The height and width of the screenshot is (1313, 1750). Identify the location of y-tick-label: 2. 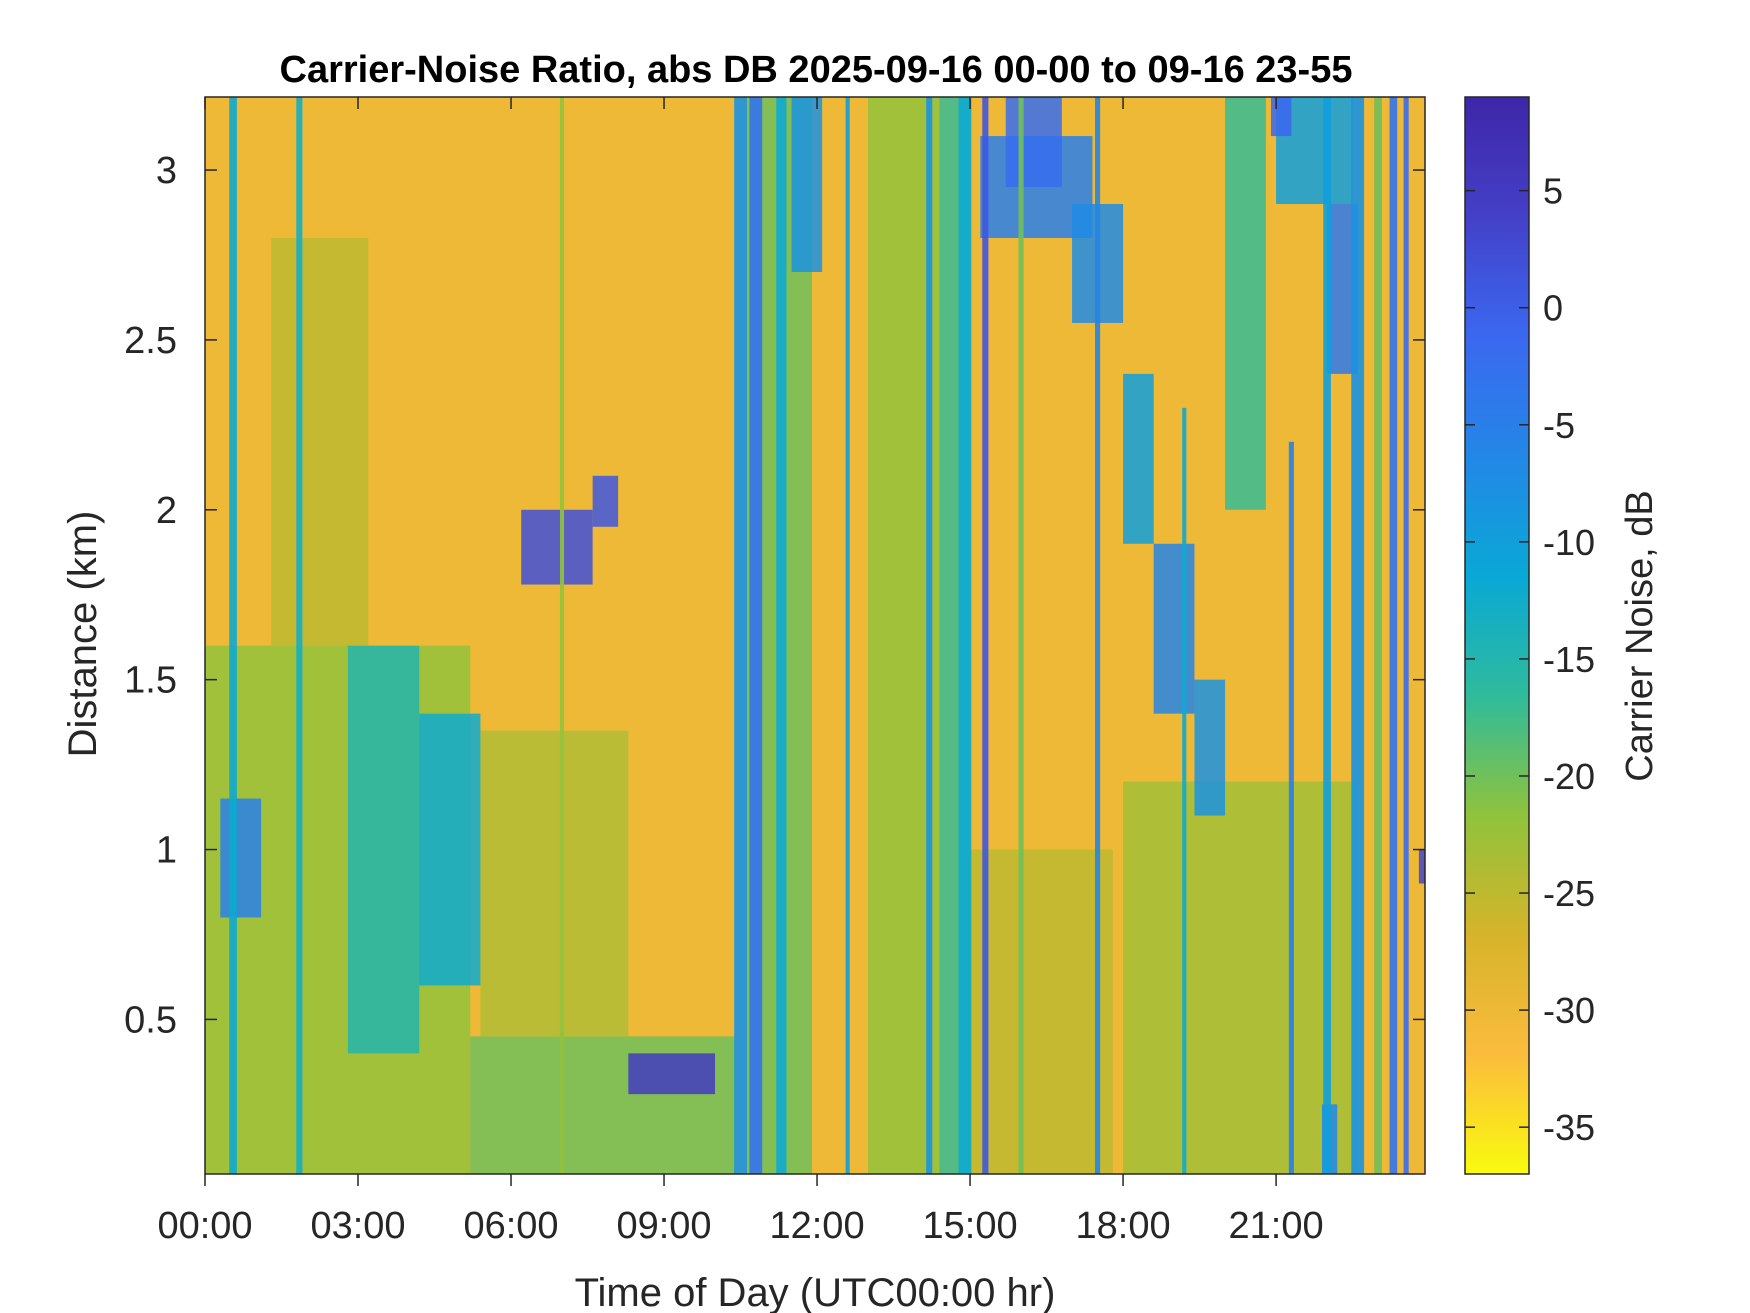
(166, 511).